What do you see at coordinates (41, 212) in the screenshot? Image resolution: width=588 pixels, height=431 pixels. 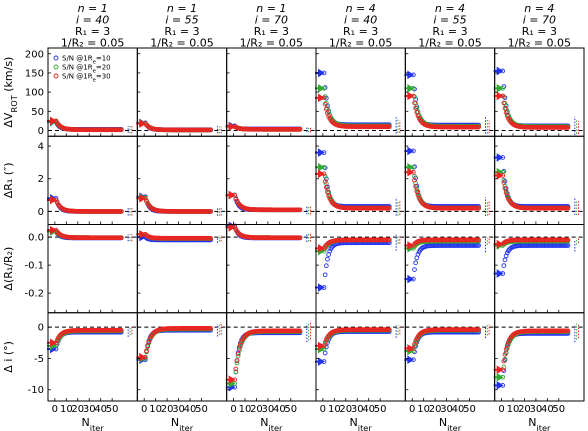 I see `y-tick-label: 0` at bounding box center [41, 212].